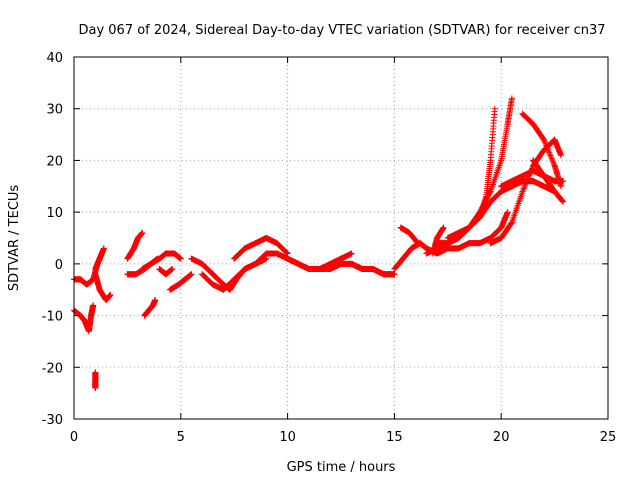 This screenshot has height=480, width=640. What do you see at coordinates (54, 213) in the screenshot?
I see `y-tick-label: 10` at bounding box center [54, 213].